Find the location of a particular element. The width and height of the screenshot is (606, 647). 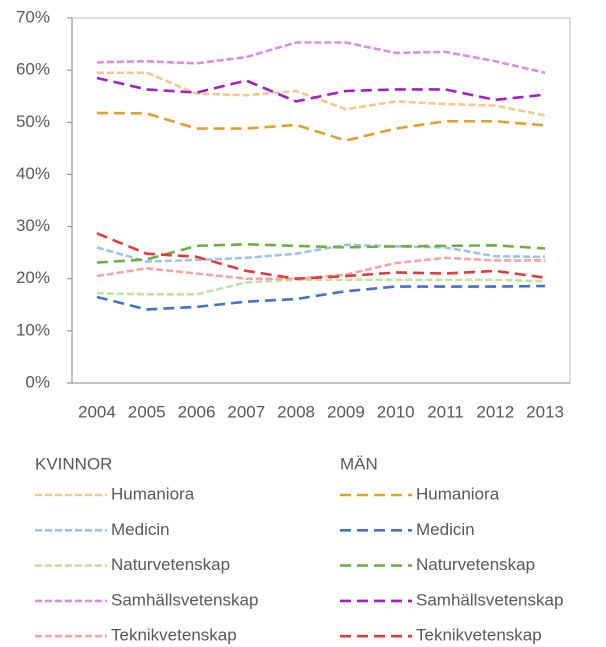

y-tick-label: 50% is located at coordinates (33, 121).